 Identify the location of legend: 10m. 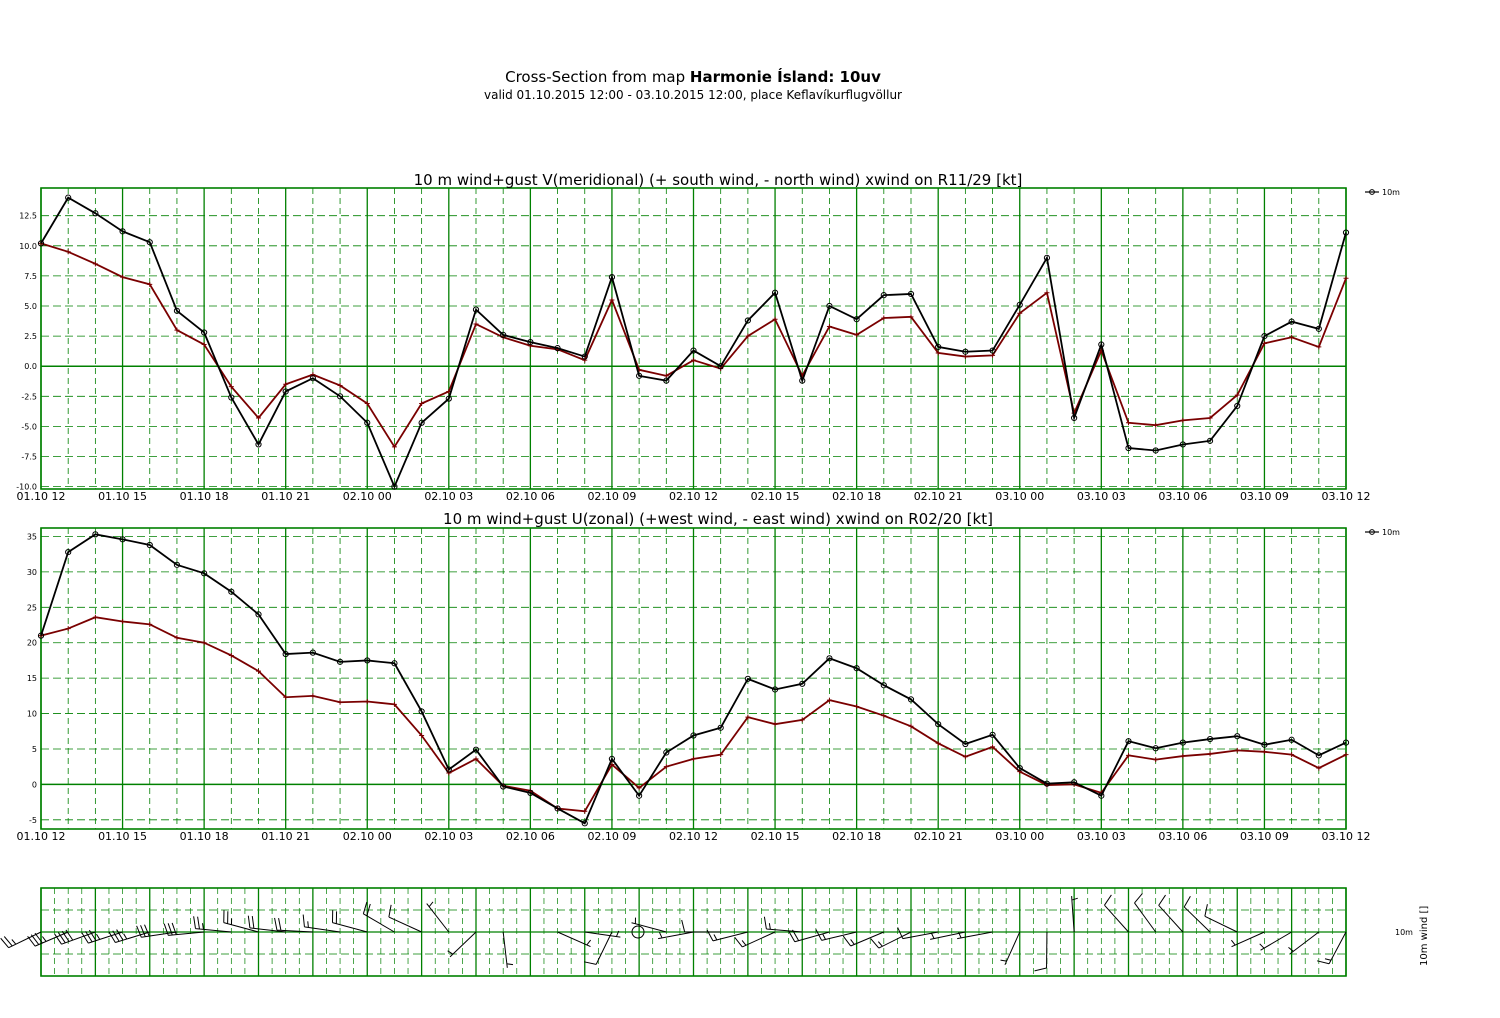
(1382, 192).